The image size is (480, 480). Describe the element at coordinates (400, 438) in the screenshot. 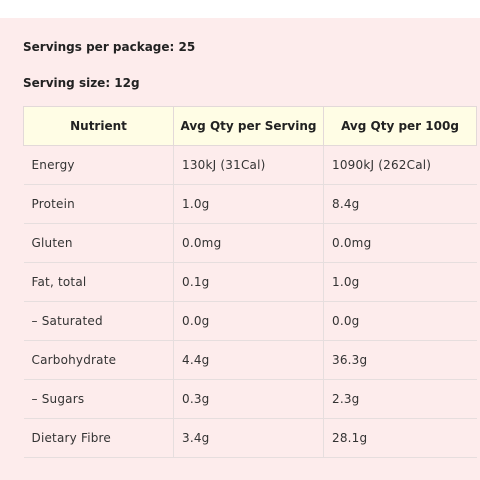

I see `per-100g-value: 28.1g` at that location.